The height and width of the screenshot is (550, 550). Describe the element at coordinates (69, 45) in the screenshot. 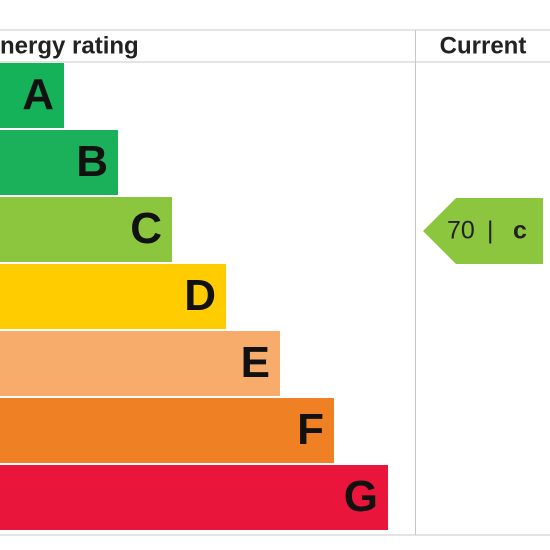

I see `rating-header: nergy rating` at that location.